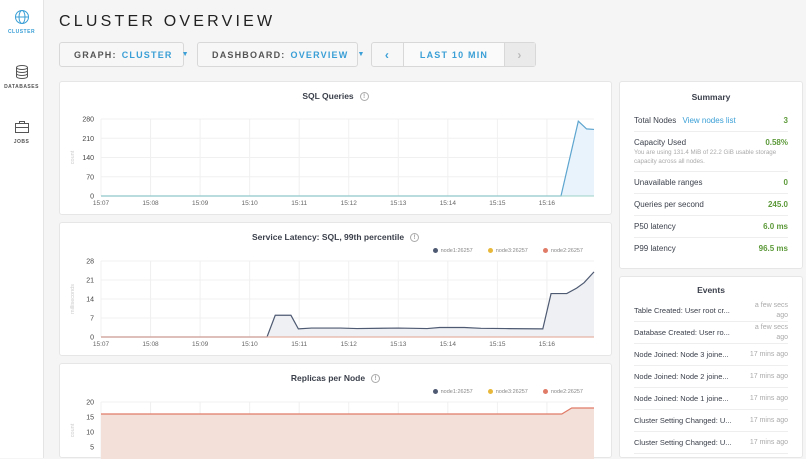 This screenshot has height=459, width=806. What do you see at coordinates (90, 262) in the screenshot?
I see `y-tick-label: 28` at bounding box center [90, 262].